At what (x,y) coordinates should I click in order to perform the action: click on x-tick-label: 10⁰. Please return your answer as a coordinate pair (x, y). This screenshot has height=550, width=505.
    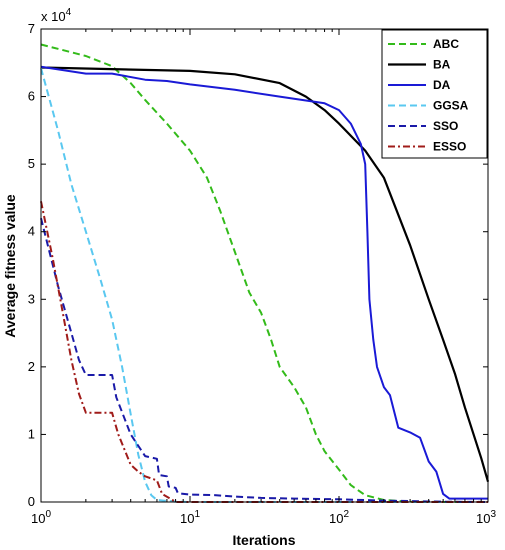
    Looking at the image, I should click on (41, 517).